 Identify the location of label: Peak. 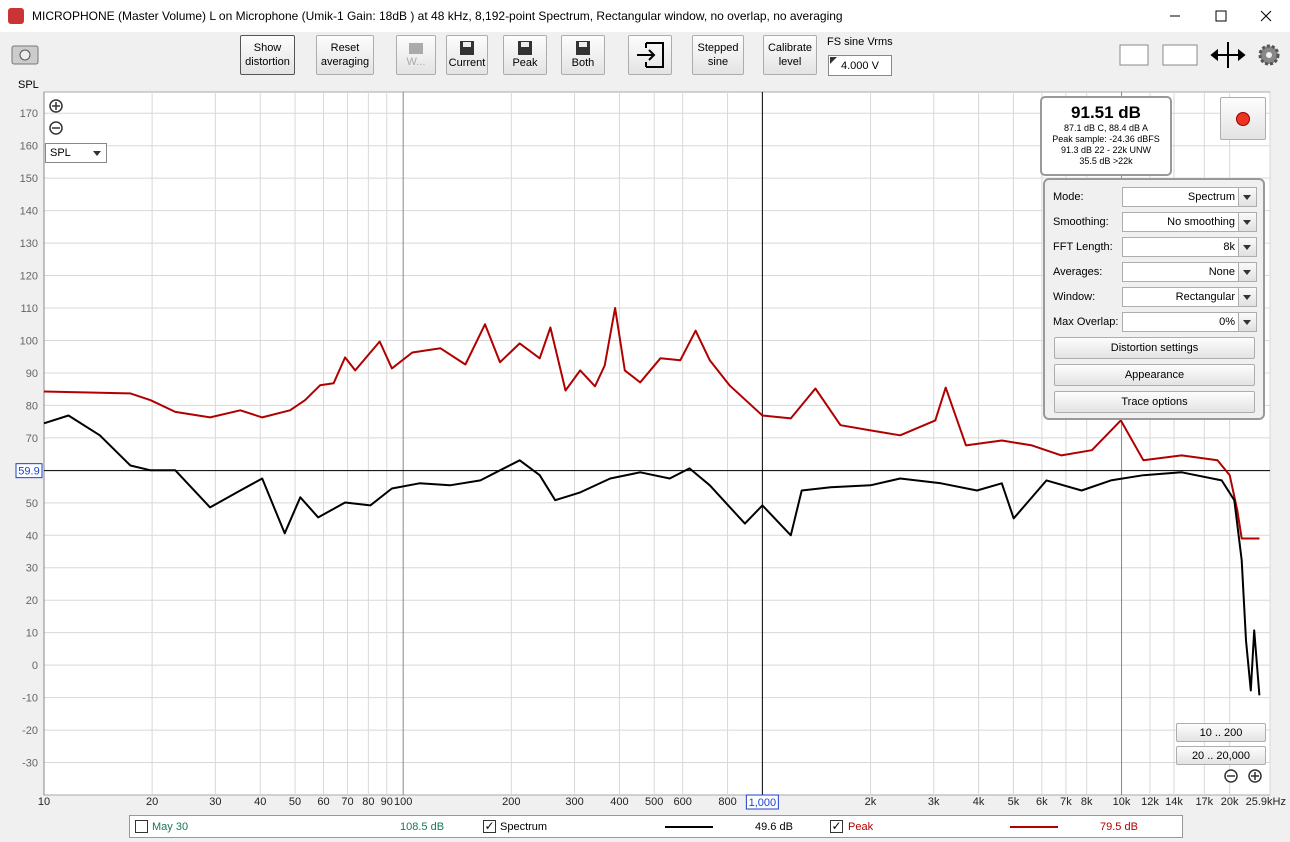
(525, 63).